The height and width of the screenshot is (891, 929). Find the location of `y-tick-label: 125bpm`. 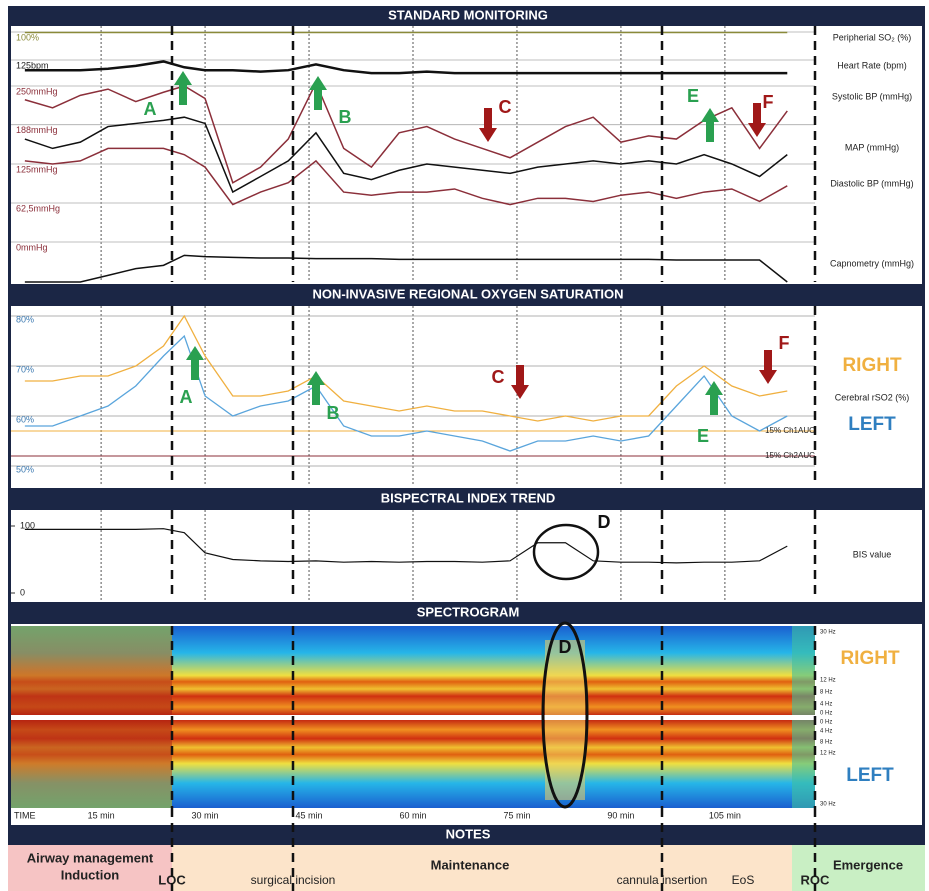

y-tick-label: 125bpm is located at coordinates (32, 65).